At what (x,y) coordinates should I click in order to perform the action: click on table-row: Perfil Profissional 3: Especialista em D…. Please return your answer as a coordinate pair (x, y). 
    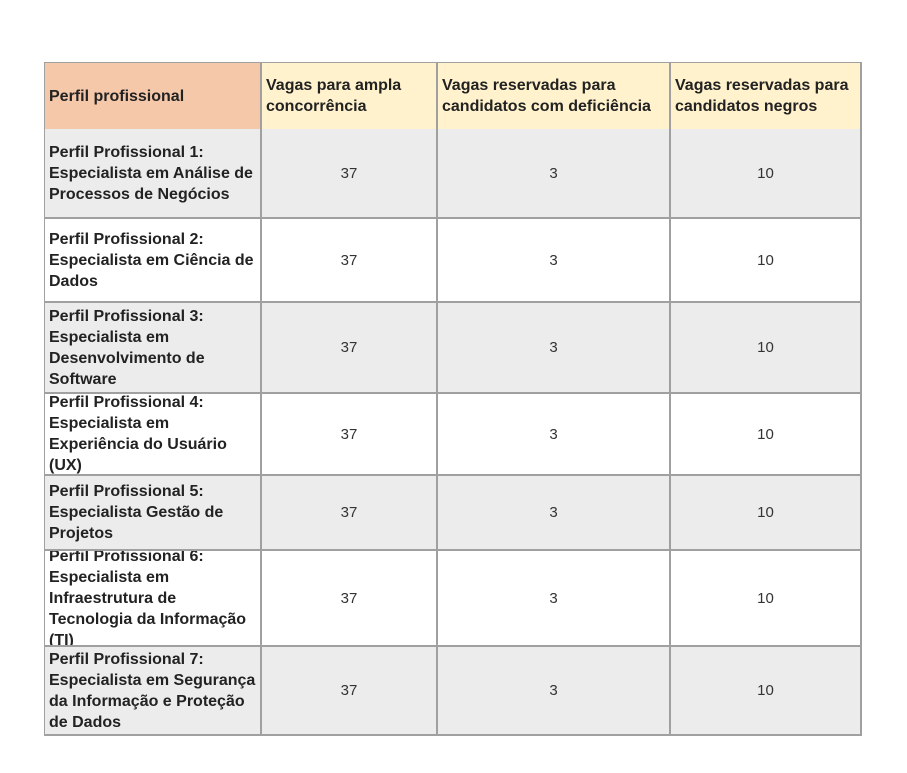
    Looking at the image, I should click on (452, 346).